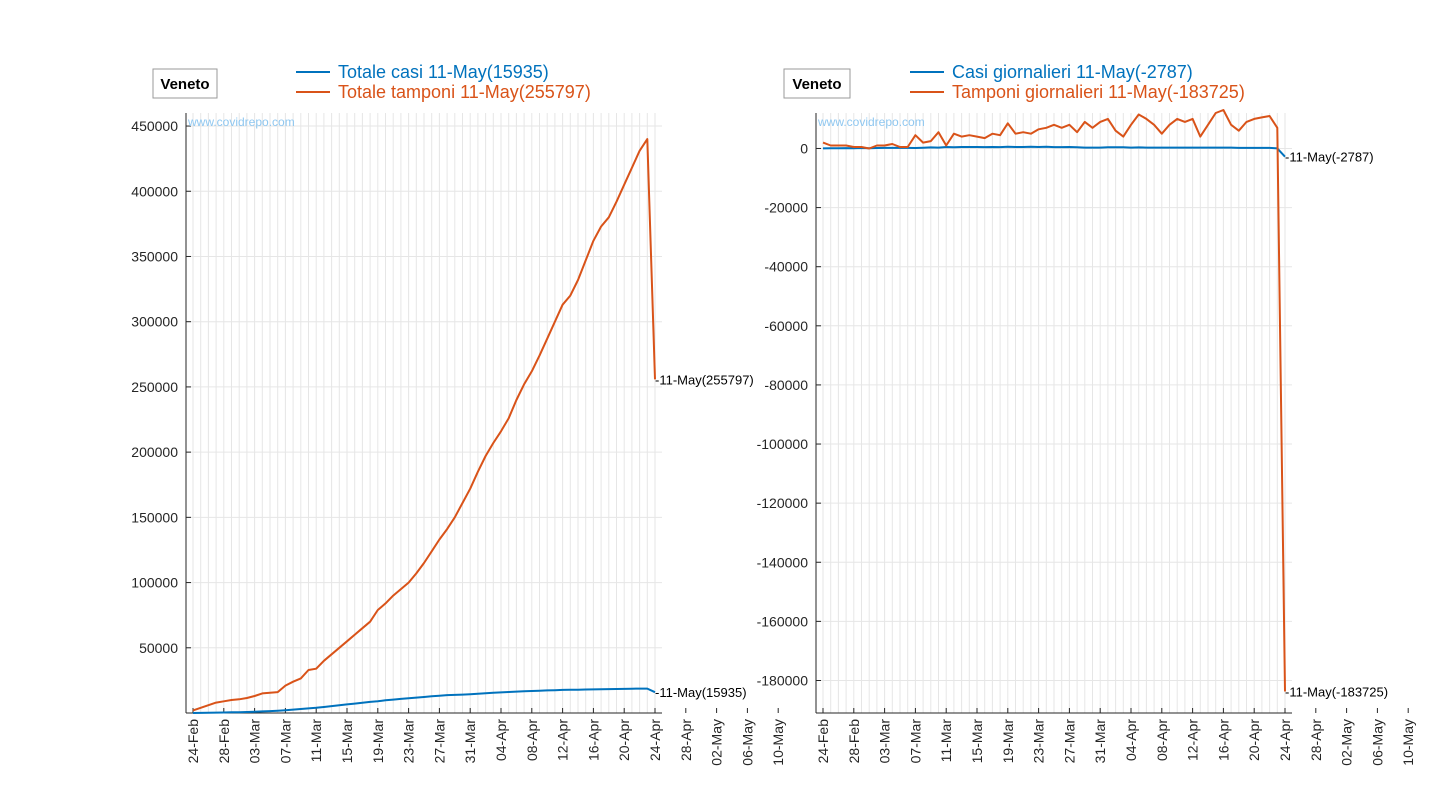 The image size is (1430, 800). Describe the element at coordinates (704, 379) in the screenshot. I see `series-end-label: -11-May(255797)` at that location.